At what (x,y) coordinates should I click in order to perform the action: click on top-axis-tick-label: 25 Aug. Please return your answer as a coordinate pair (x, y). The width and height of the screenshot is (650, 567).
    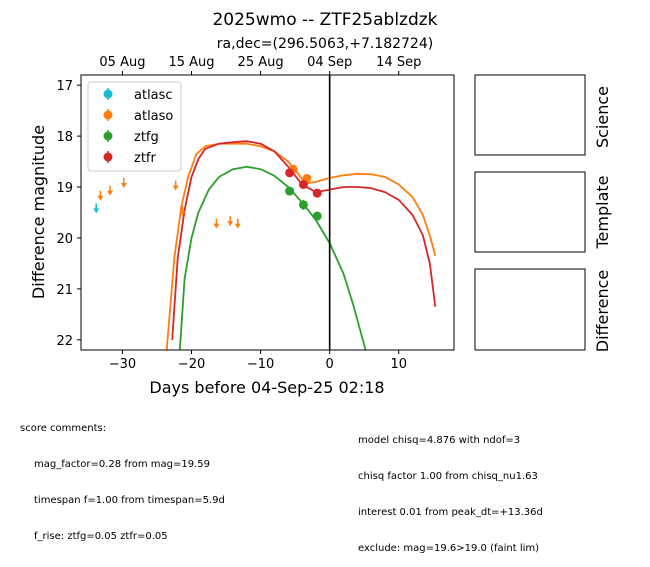
    Looking at the image, I should click on (261, 62).